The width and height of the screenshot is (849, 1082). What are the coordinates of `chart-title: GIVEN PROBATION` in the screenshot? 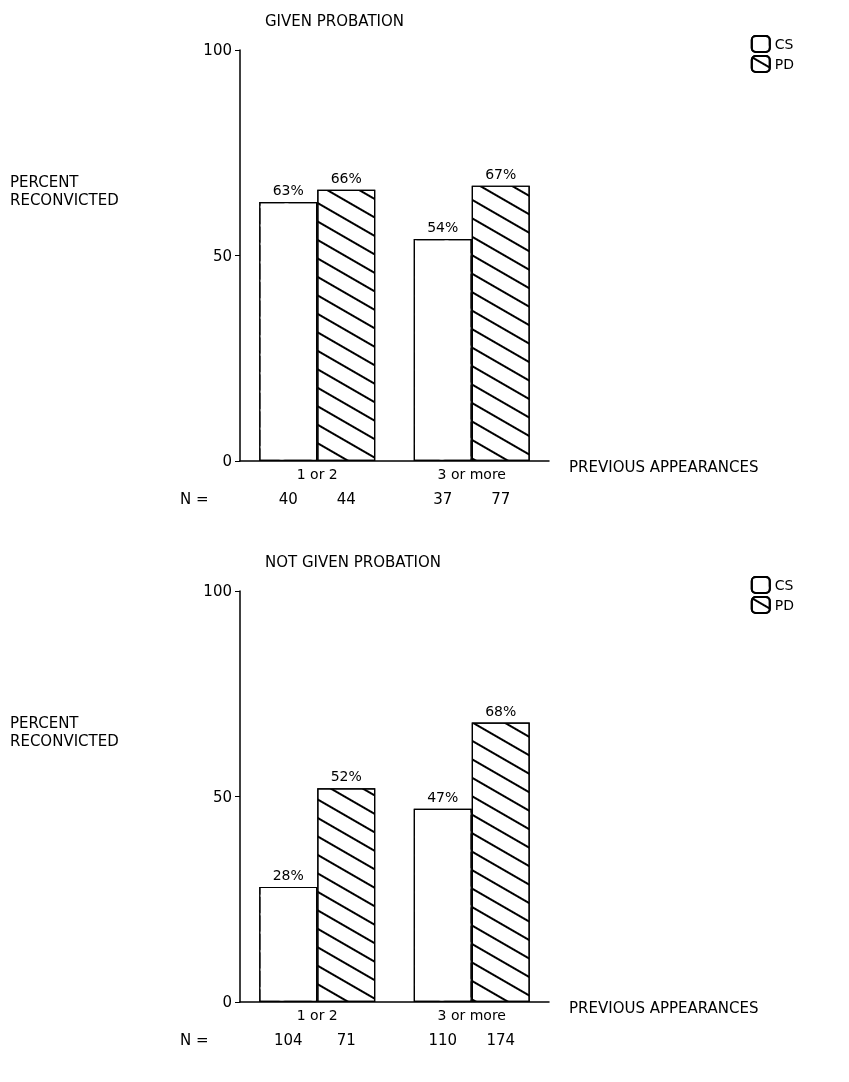 It's located at (335, 20).